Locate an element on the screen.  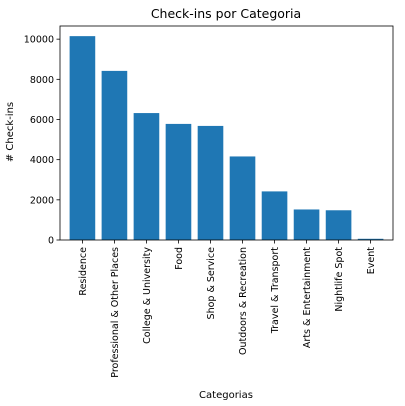
x-tick-label: Travel & Transport is located at coordinates (275, 291).